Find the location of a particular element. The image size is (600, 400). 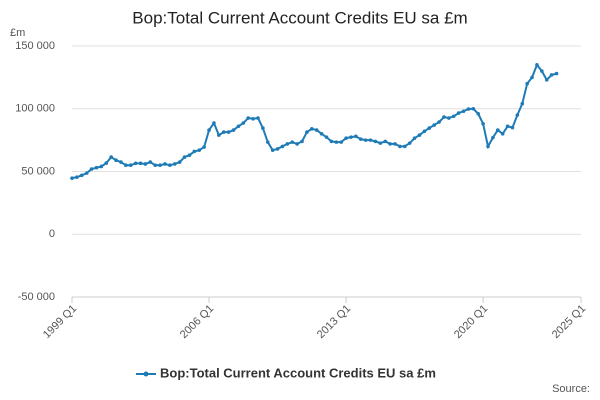

x-tick-label: 2013 Q1 is located at coordinates (334, 322).